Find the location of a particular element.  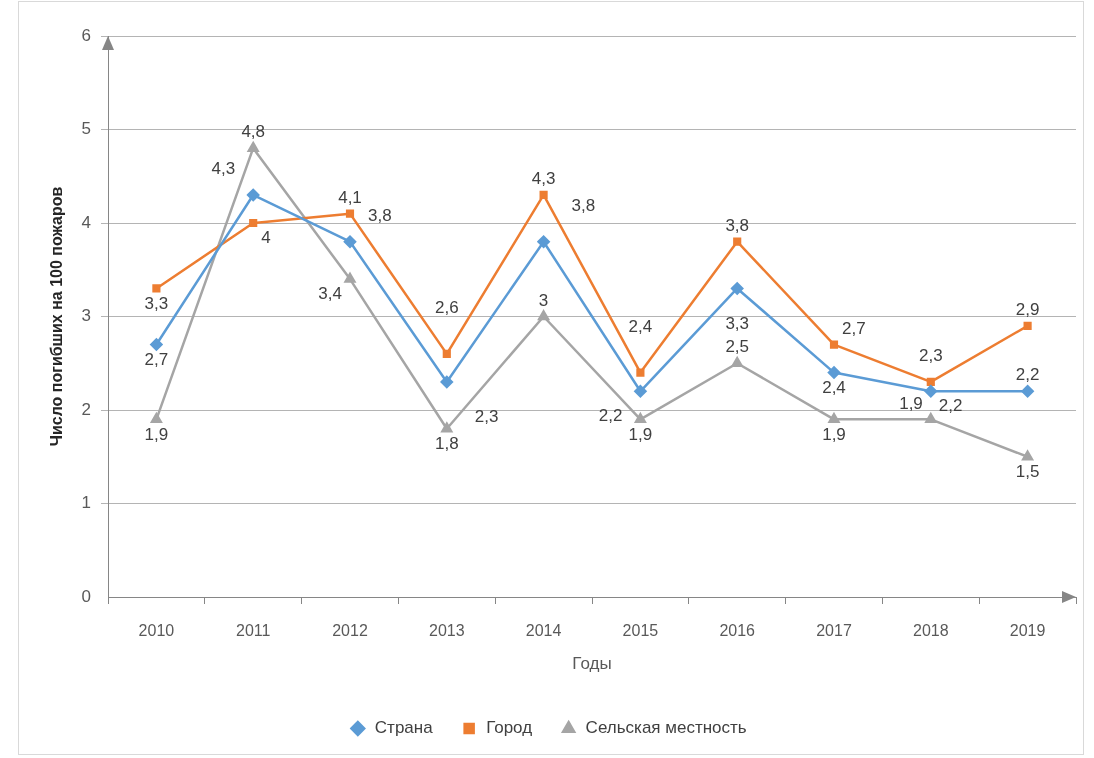

y-axis-title: Число погибших на 100 пожаров is located at coordinates (57, 316).